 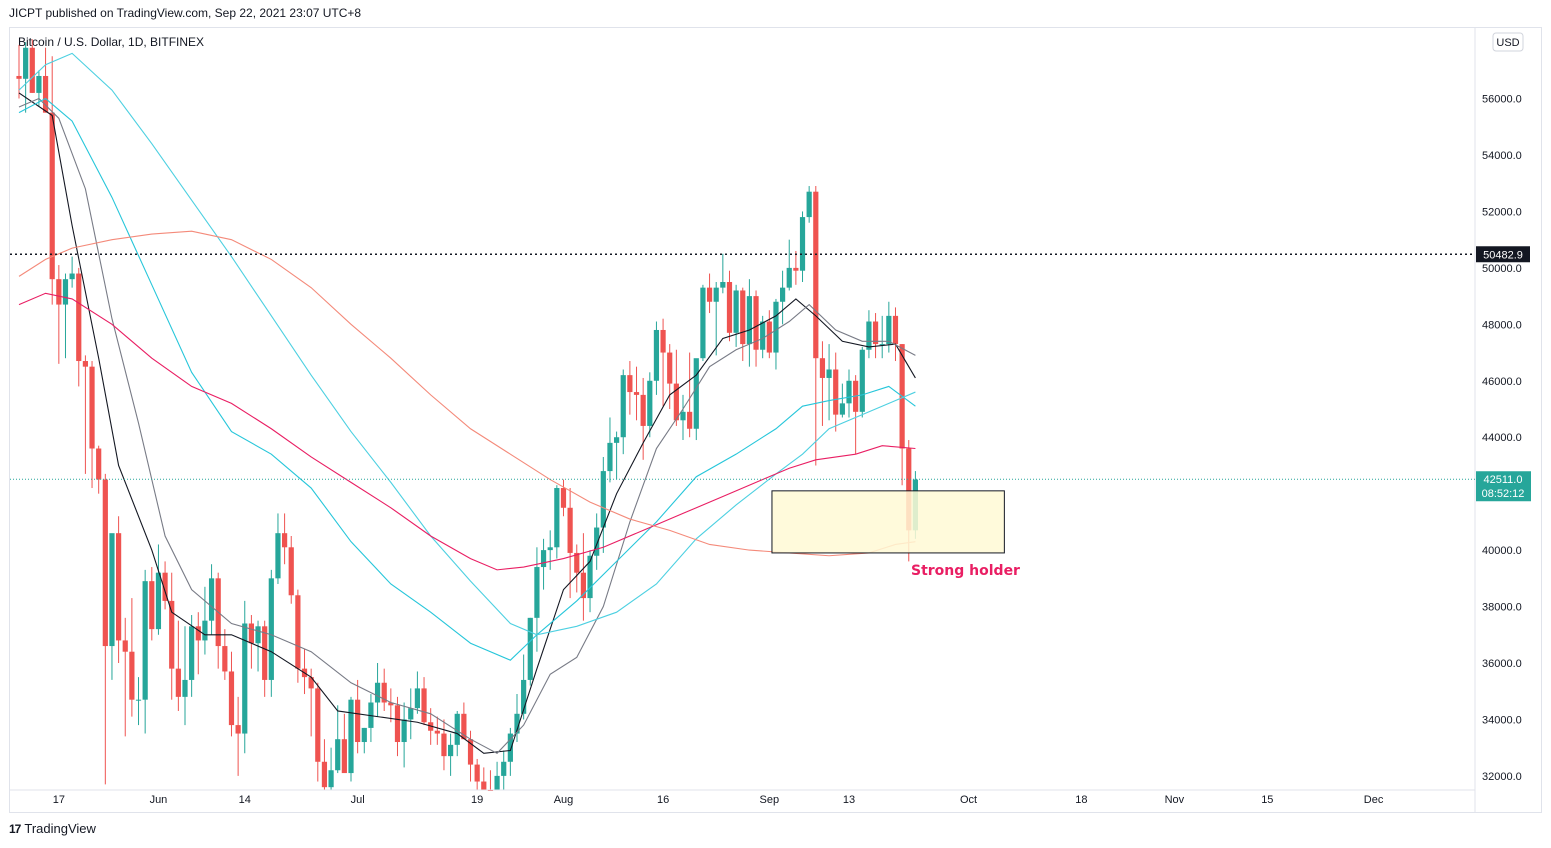 What do you see at coordinates (15, 828) in the screenshot?
I see `tradingview-logo-icon: 17` at bounding box center [15, 828].